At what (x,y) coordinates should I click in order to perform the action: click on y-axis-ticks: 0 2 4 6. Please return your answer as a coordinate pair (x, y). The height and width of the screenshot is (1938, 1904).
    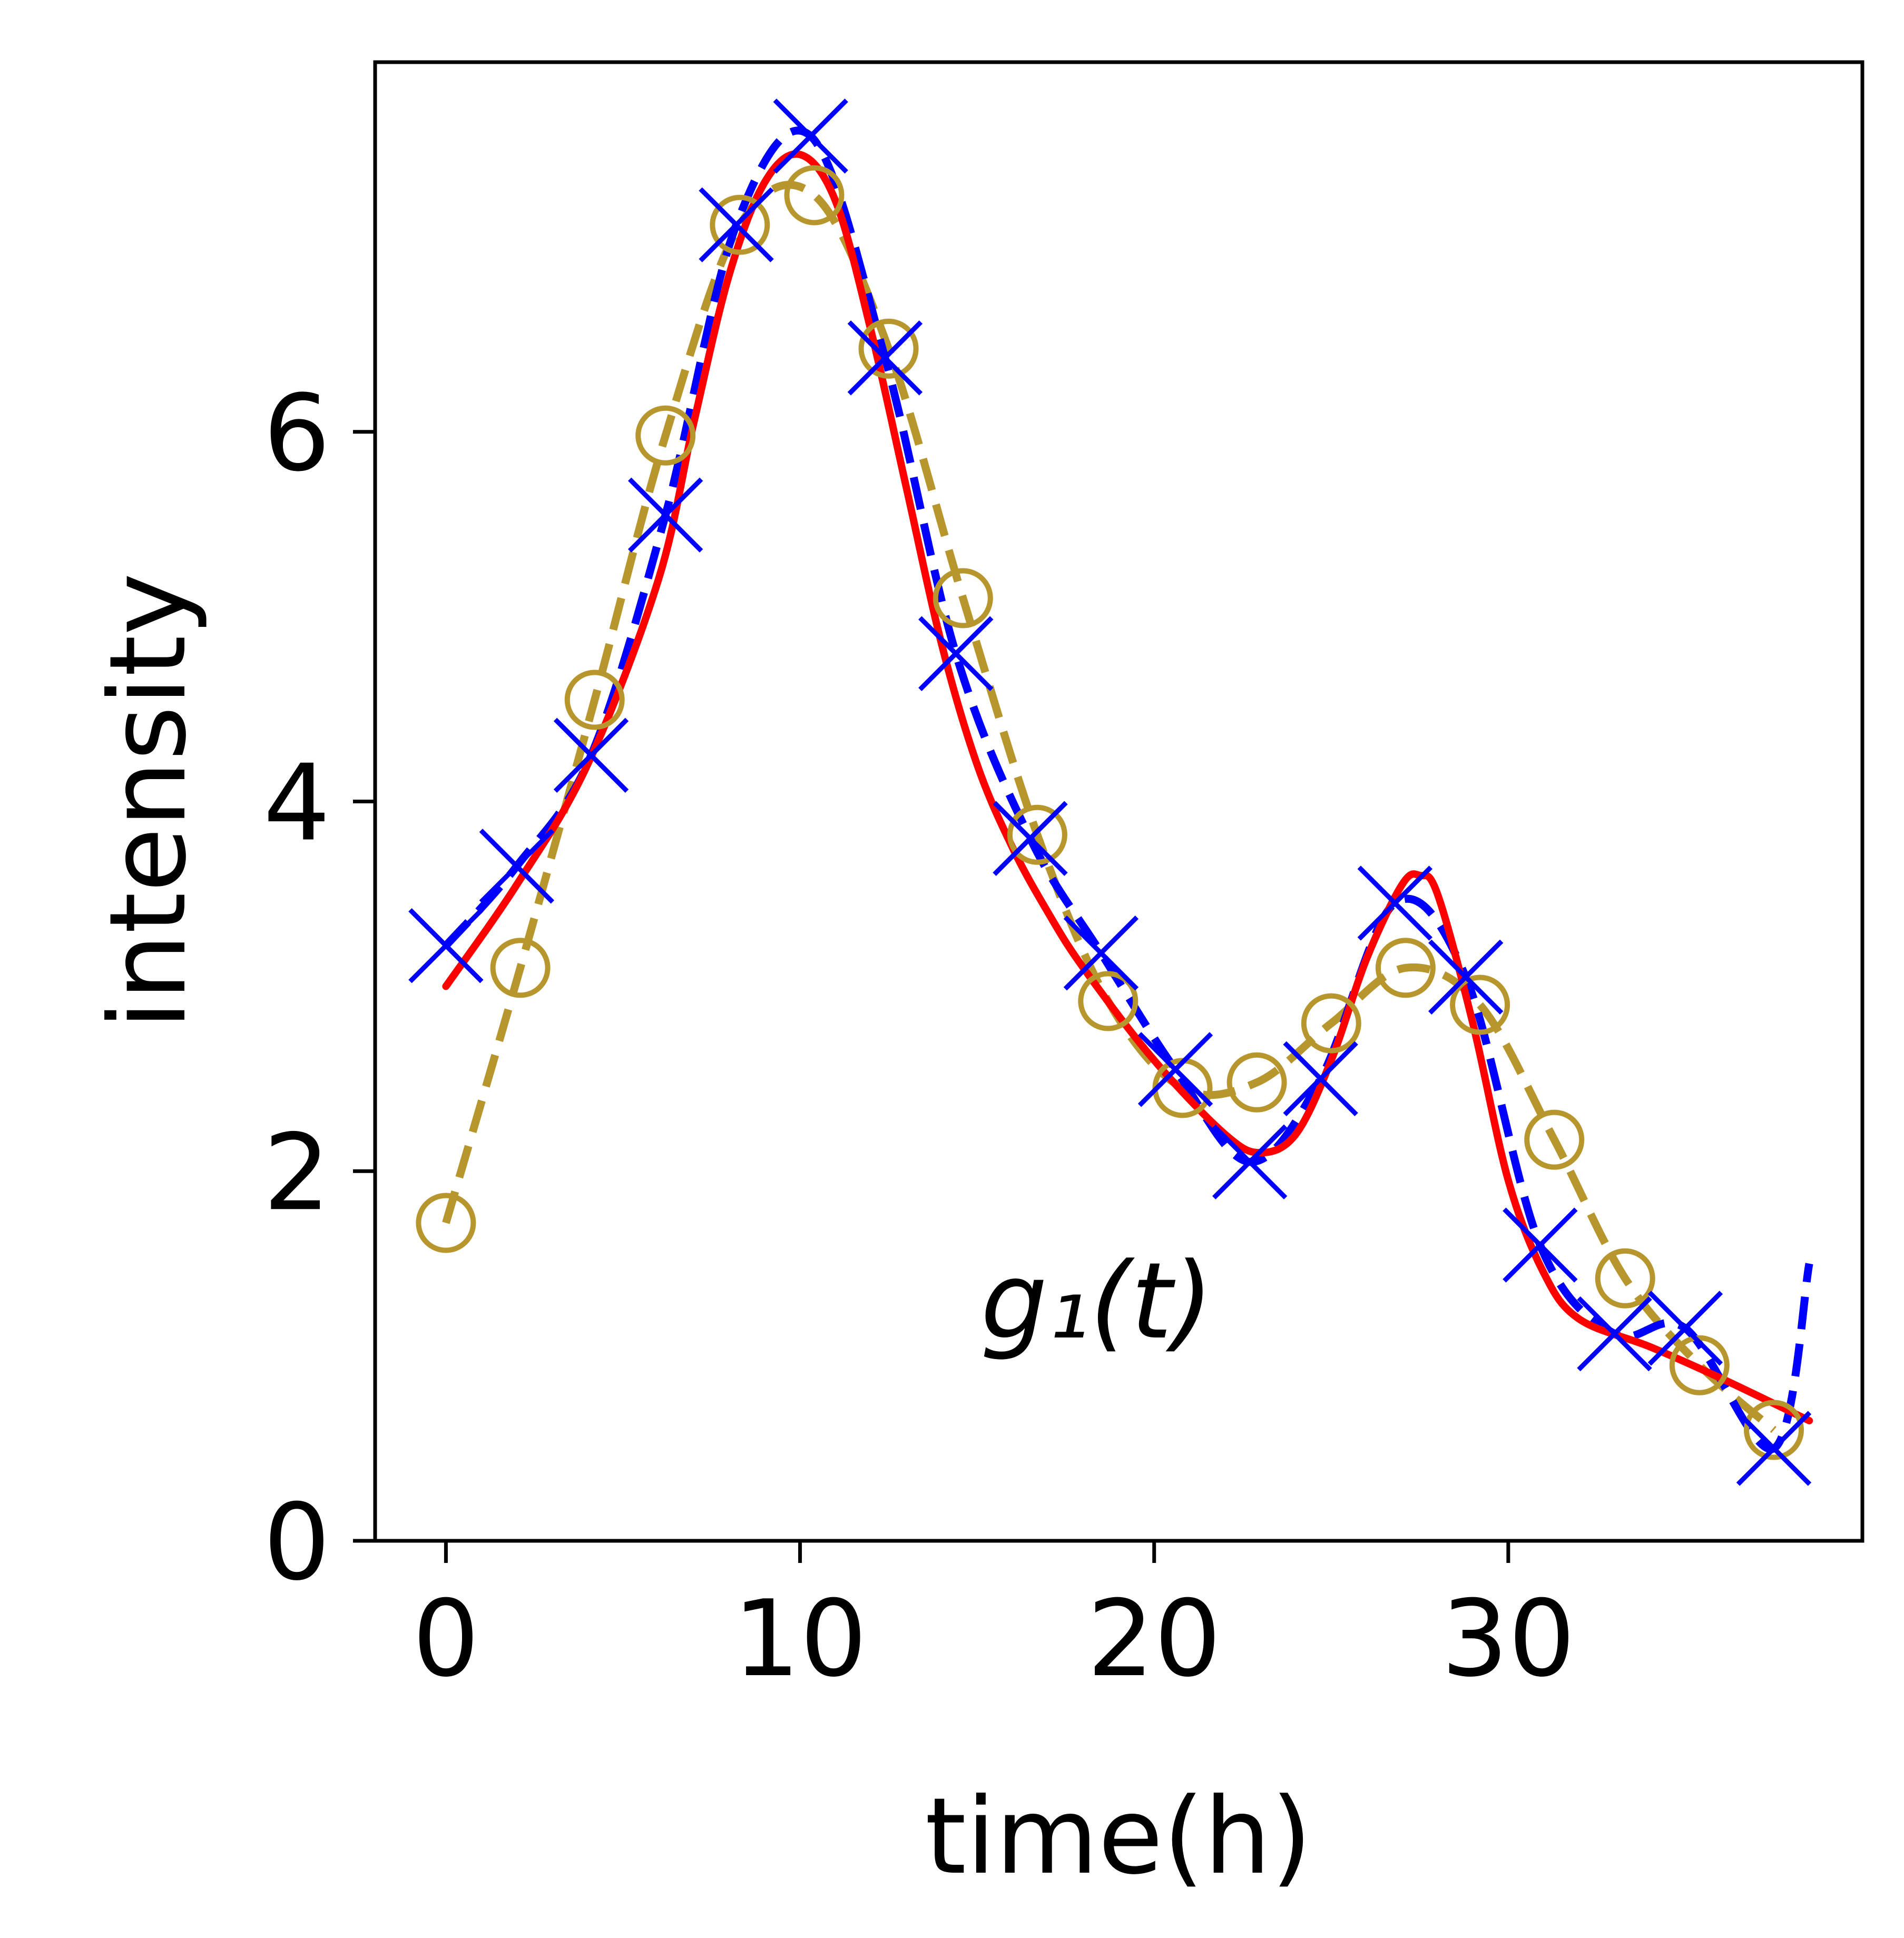
    Looking at the image, I should click on (319, 988).